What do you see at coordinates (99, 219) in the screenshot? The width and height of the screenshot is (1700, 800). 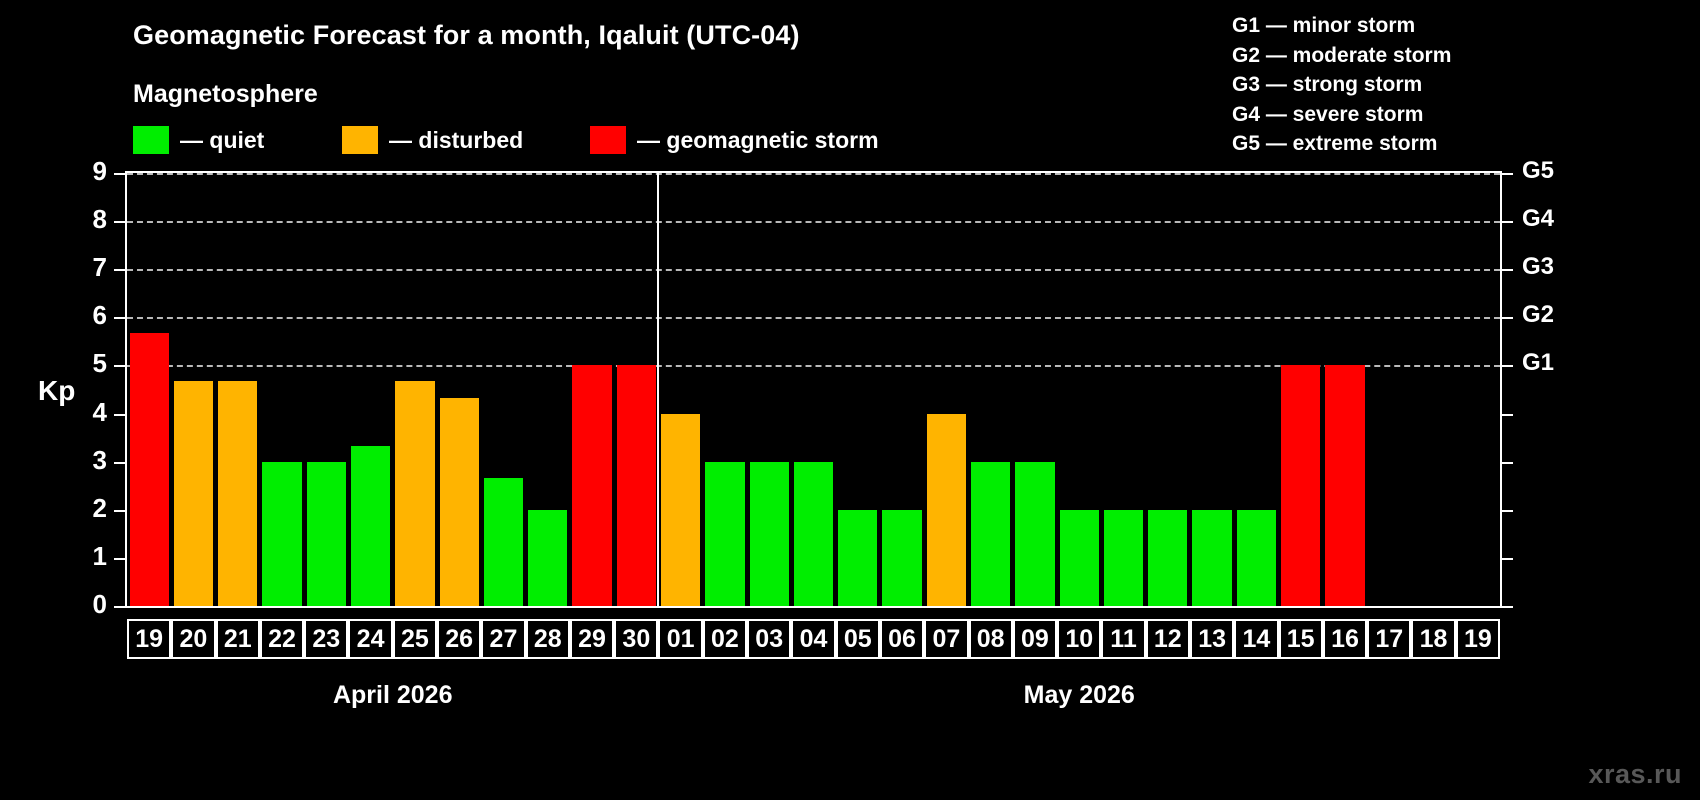 I see `y-tick-label-8: 8` at bounding box center [99, 219].